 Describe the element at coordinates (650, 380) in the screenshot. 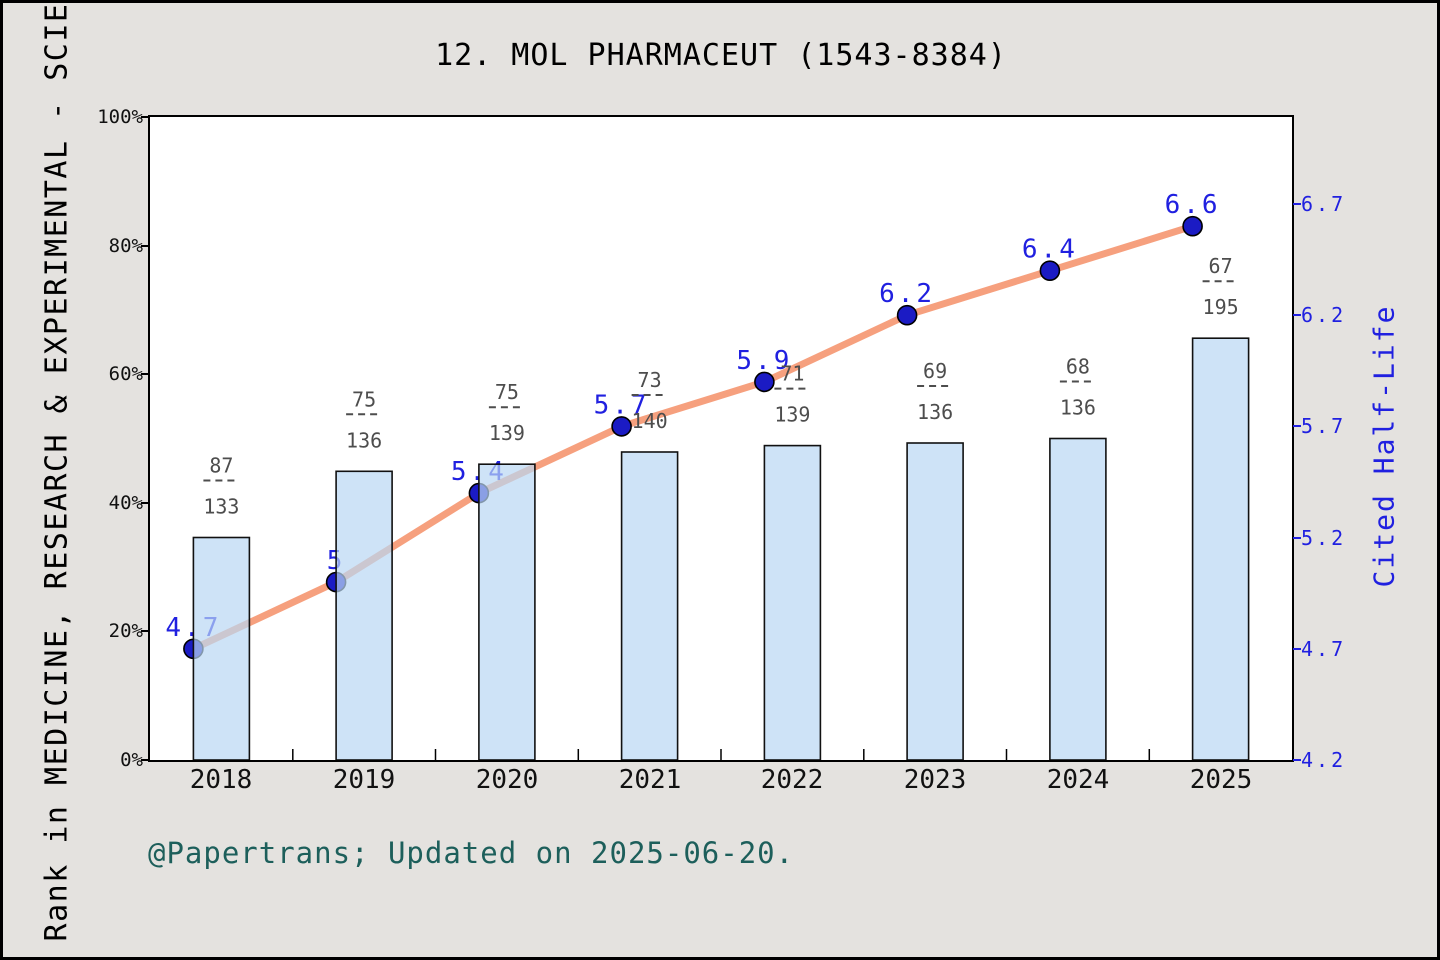

I see `rank-fraction-numerator: 73` at that location.